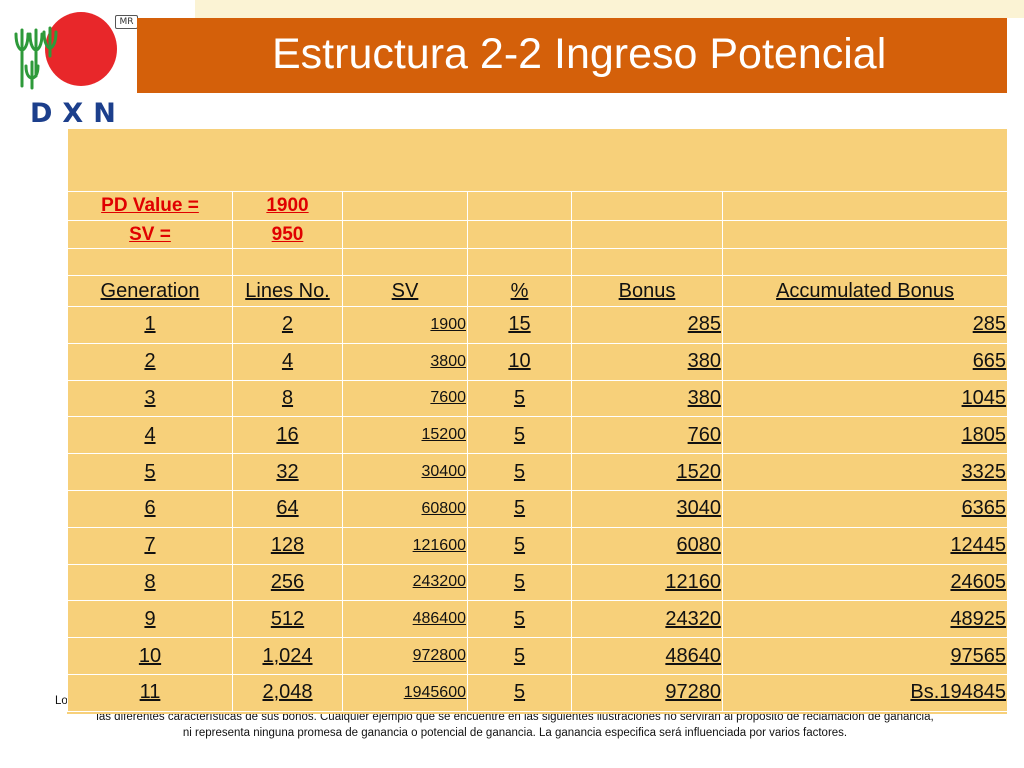  Describe the element at coordinates (150, 435) in the screenshot. I see `generation-cell: 4` at that location.